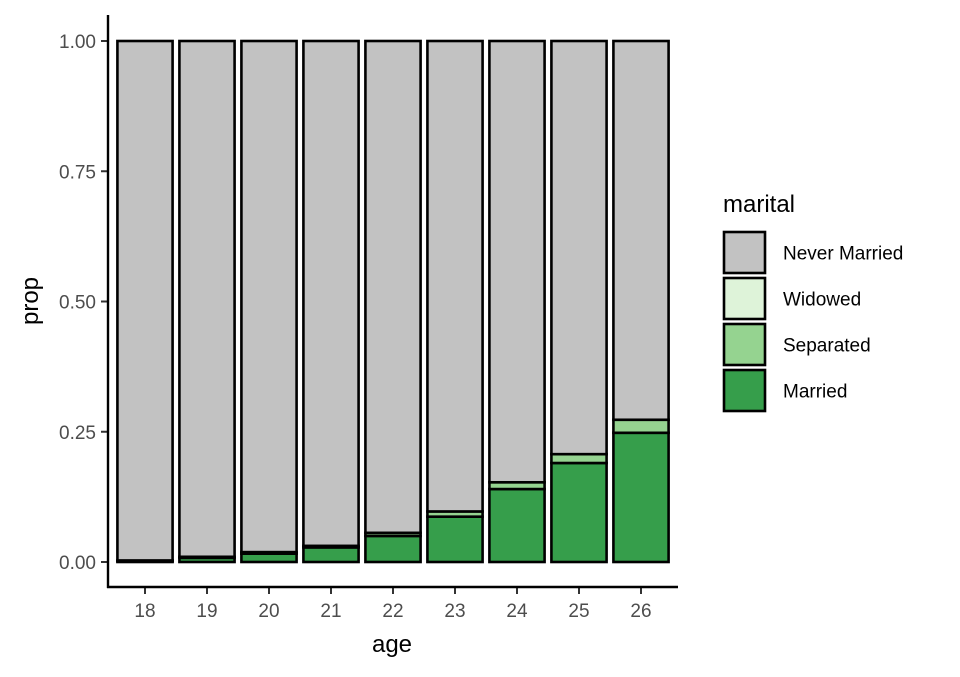 Image resolution: width=960 pixels, height=677 pixels. What do you see at coordinates (206, 611) in the screenshot?
I see `x-tick-label: 19` at bounding box center [206, 611].